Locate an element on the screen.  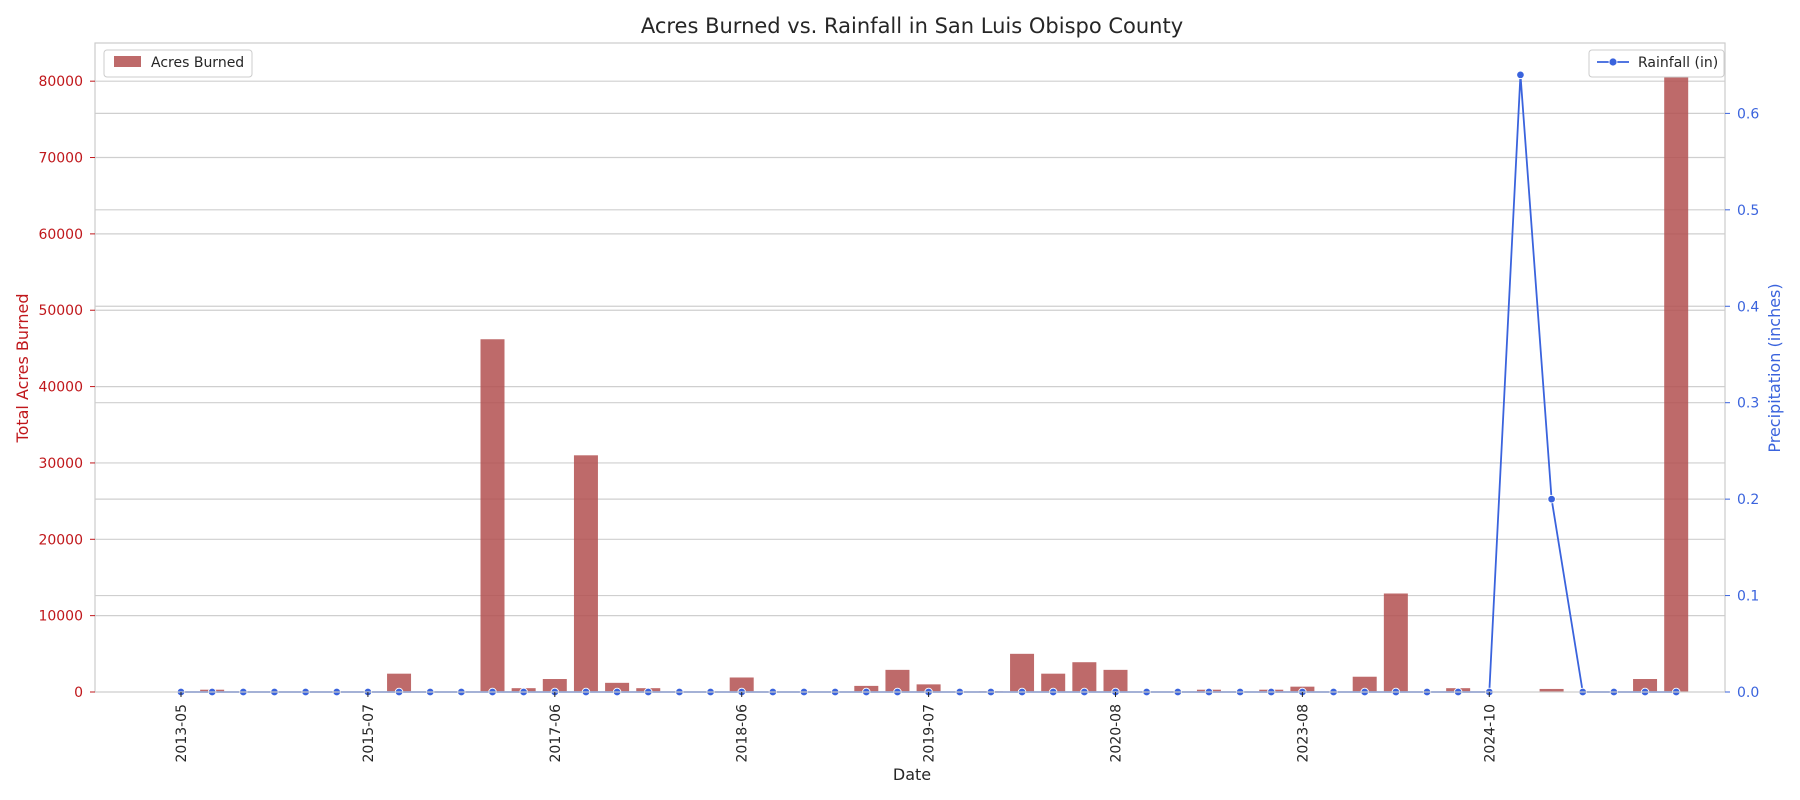
x-tick-label: 2017-06 is located at coordinates (556, 733).